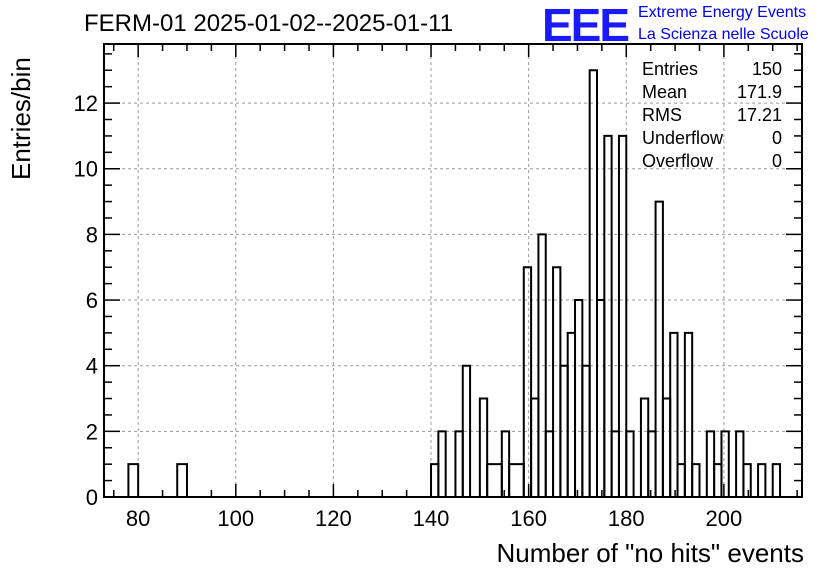 This screenshot has height=572, width=836. What do you see at coordinates (92, 234) in the screenshot?
I see `y-tick-label: 8` at bounding box center [92, 234].